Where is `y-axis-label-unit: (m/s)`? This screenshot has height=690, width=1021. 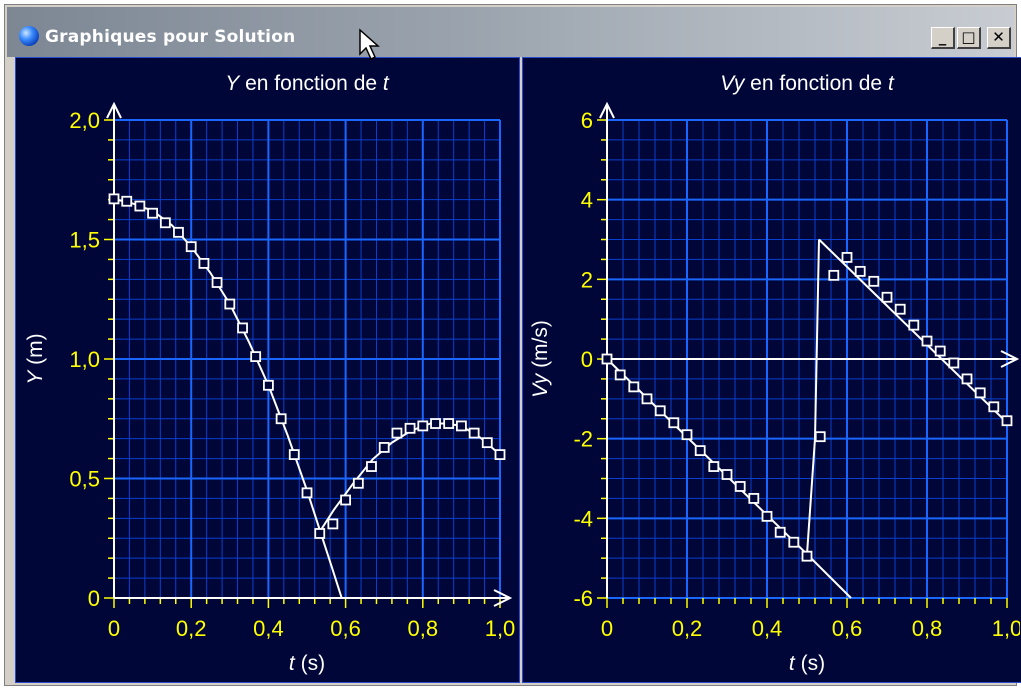 y-axis-label-unit: (m/s) is located at coordinates (540, 347).